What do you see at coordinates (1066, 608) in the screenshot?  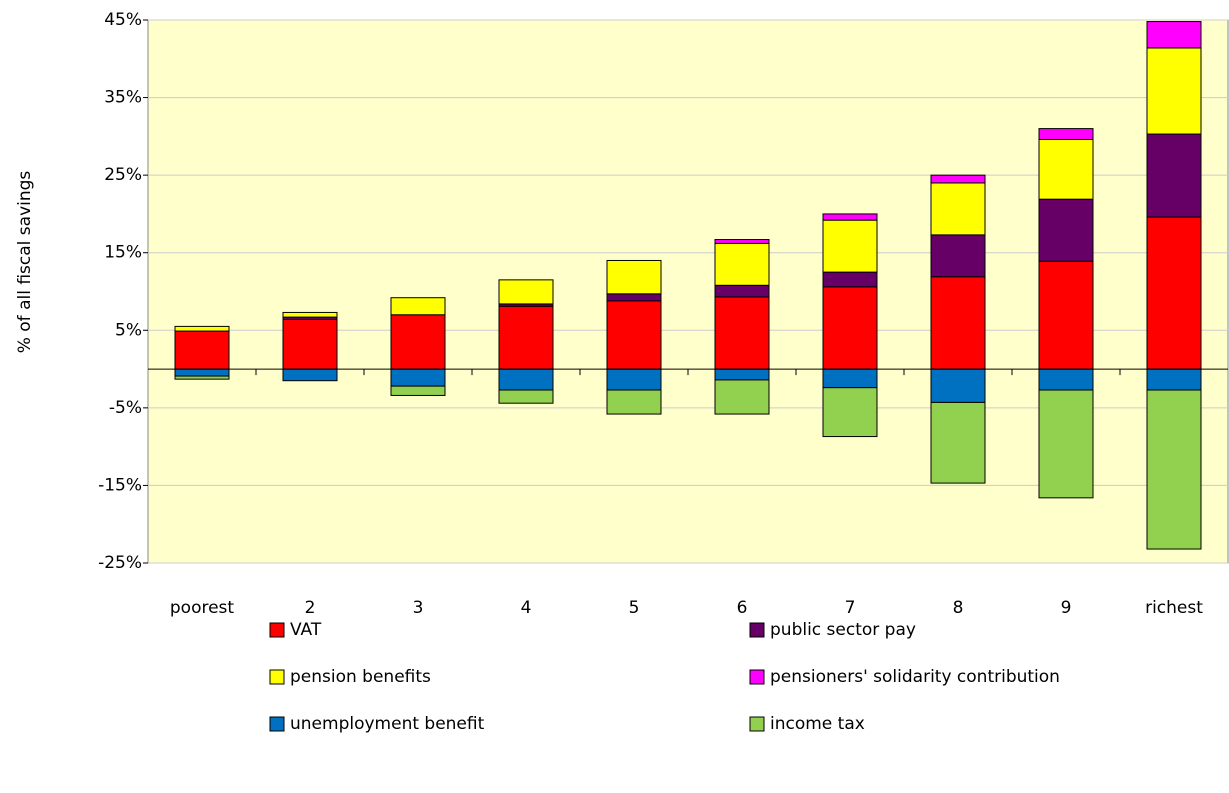 I see `x-tick-label: 9` at bounding box center [1066, 608].